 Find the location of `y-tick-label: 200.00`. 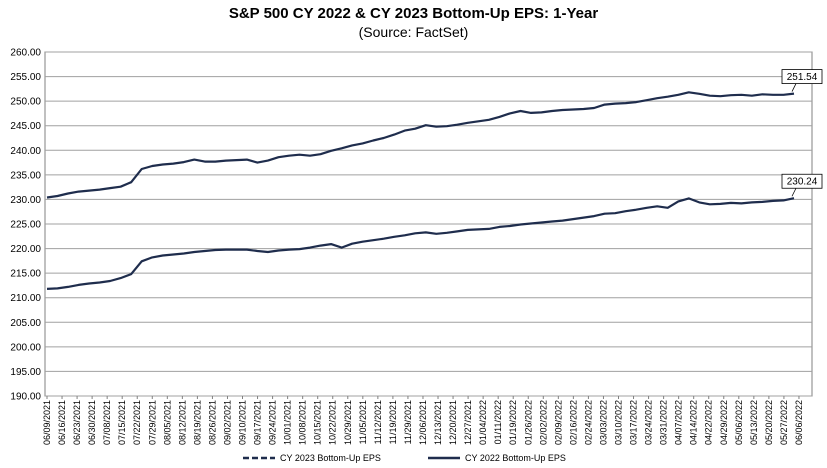

y-tick-label: 200.00 is located at coordinates (25, 347).